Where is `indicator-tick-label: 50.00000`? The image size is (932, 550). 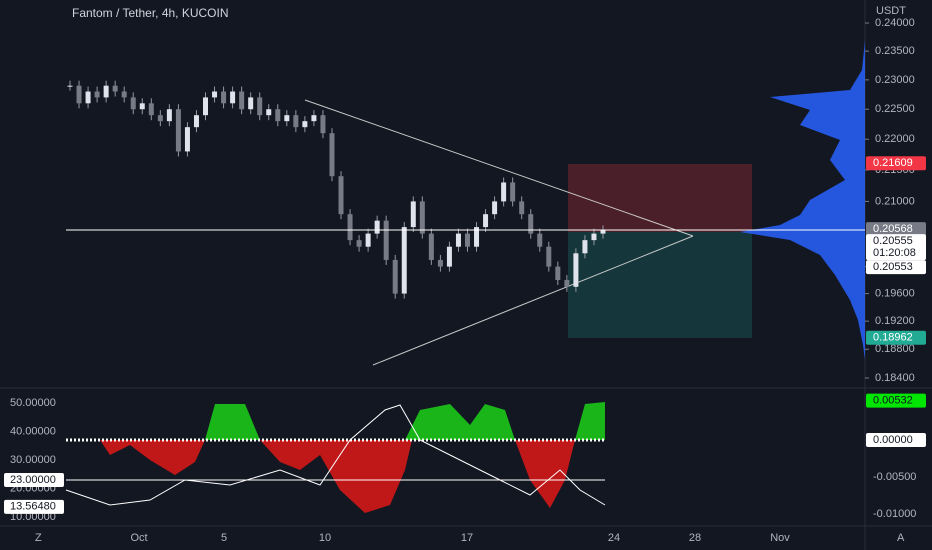 indicator-tick-label: 50.00000 is located at coordinates (33, 403).